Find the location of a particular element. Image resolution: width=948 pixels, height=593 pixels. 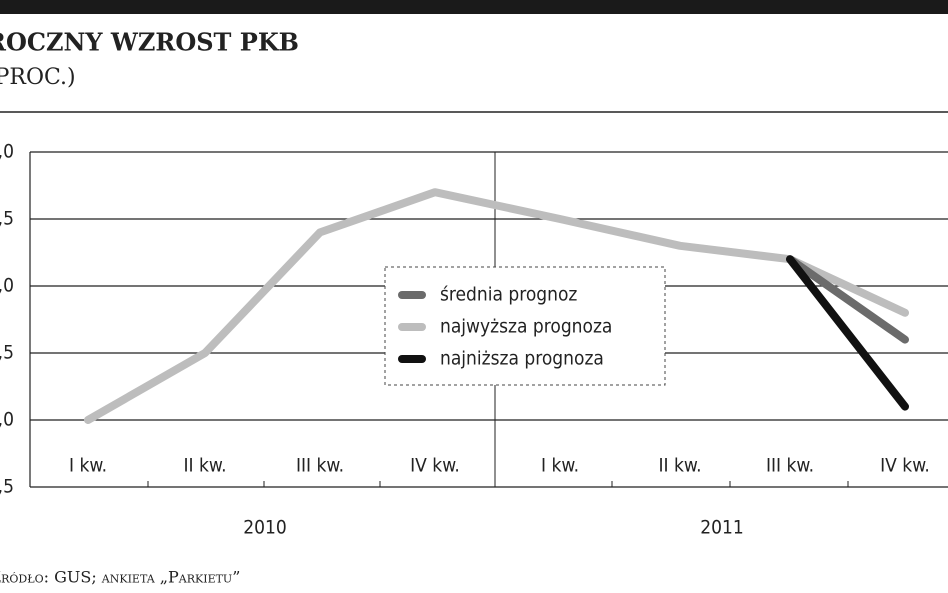

chart-title: ROCZNY WZROST PKB is located at coordinates (149, 42).